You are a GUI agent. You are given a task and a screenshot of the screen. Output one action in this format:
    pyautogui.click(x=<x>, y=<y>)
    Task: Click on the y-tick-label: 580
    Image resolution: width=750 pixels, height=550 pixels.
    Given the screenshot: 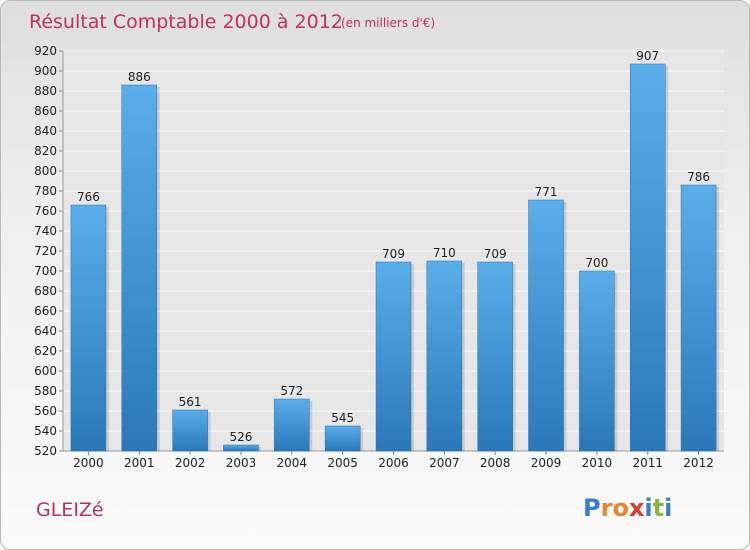 What is the action you would take?
    pyautogui.click(x=45, y=391)
    